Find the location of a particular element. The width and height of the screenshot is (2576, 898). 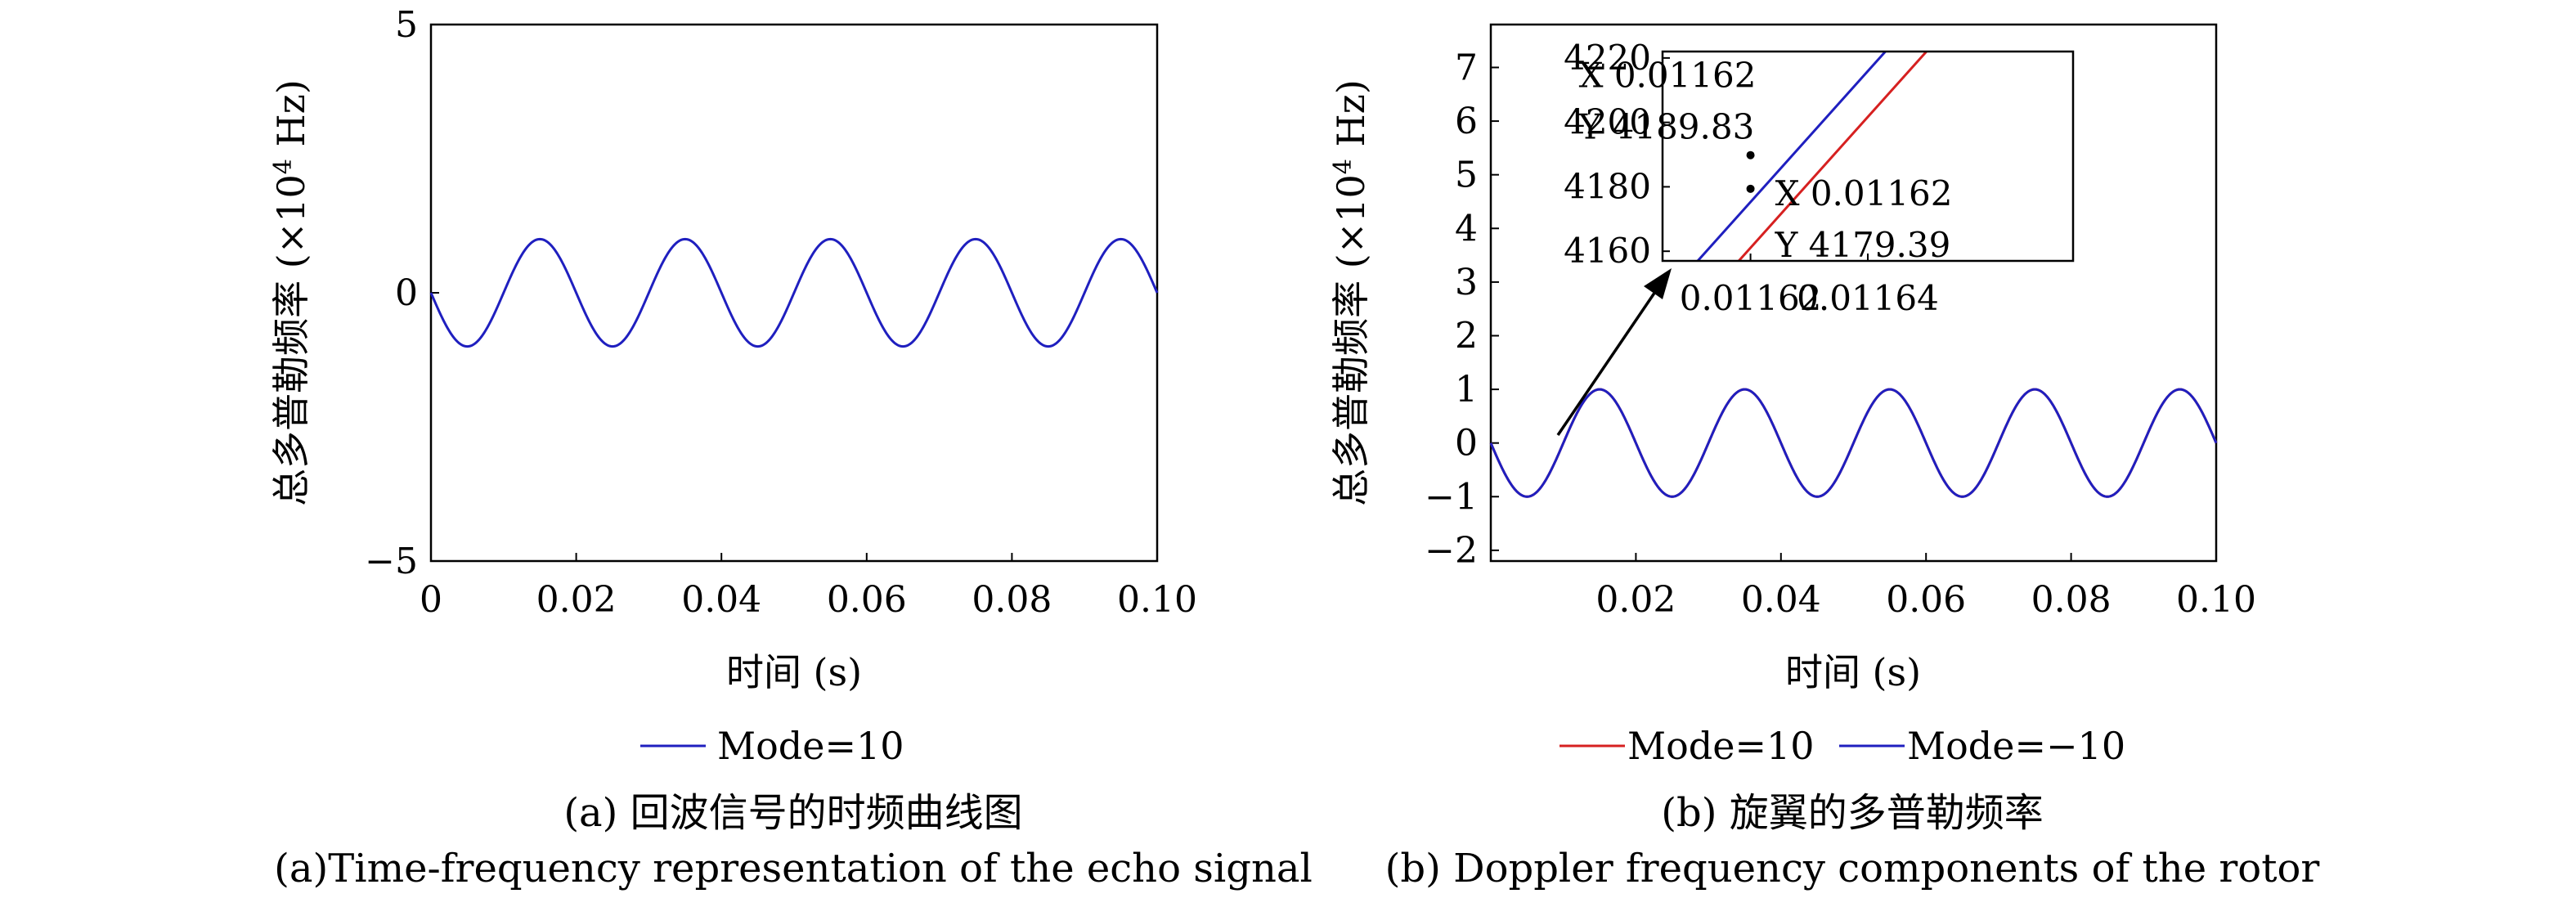

inset-y-tick-label: 4200 is located at coordinates (1608, 122).